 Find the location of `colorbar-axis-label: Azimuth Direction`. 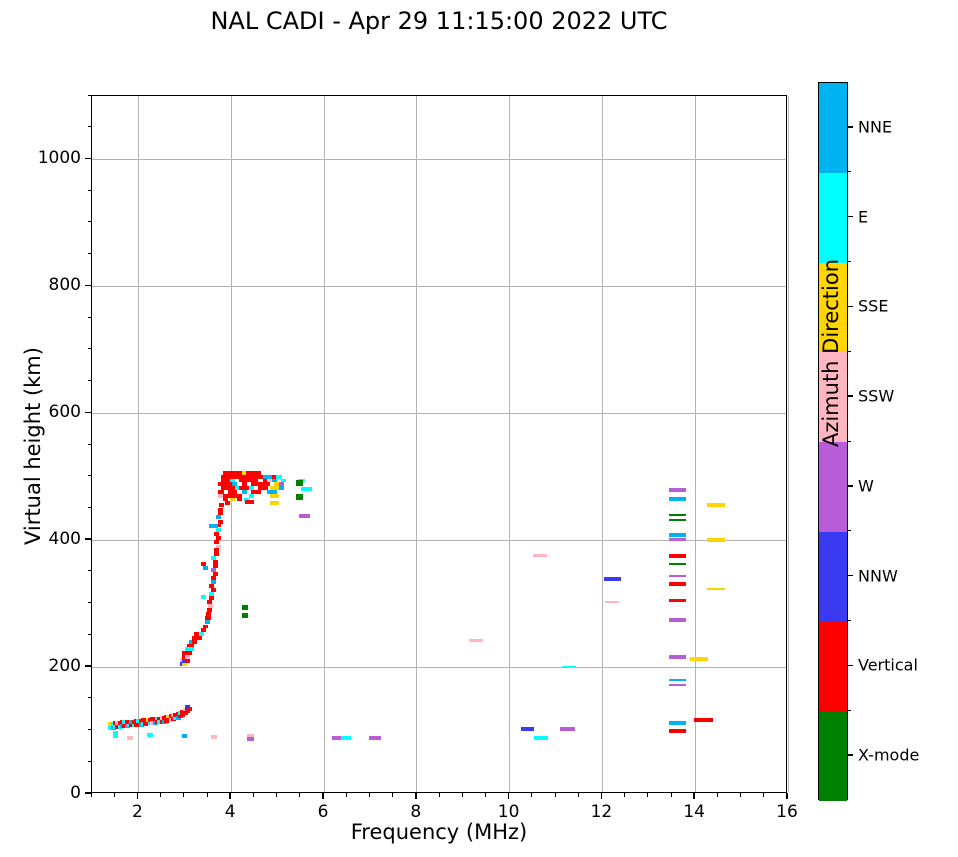

colorbar-axis-label: Azimuth Direction is located at coordinates (831, 353).